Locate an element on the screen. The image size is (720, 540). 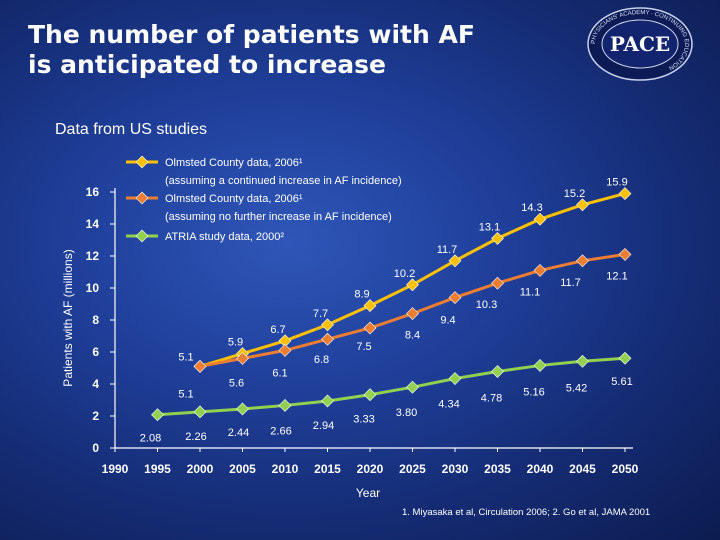
y-tick-label: 8 is located at coordinates (95, 320).